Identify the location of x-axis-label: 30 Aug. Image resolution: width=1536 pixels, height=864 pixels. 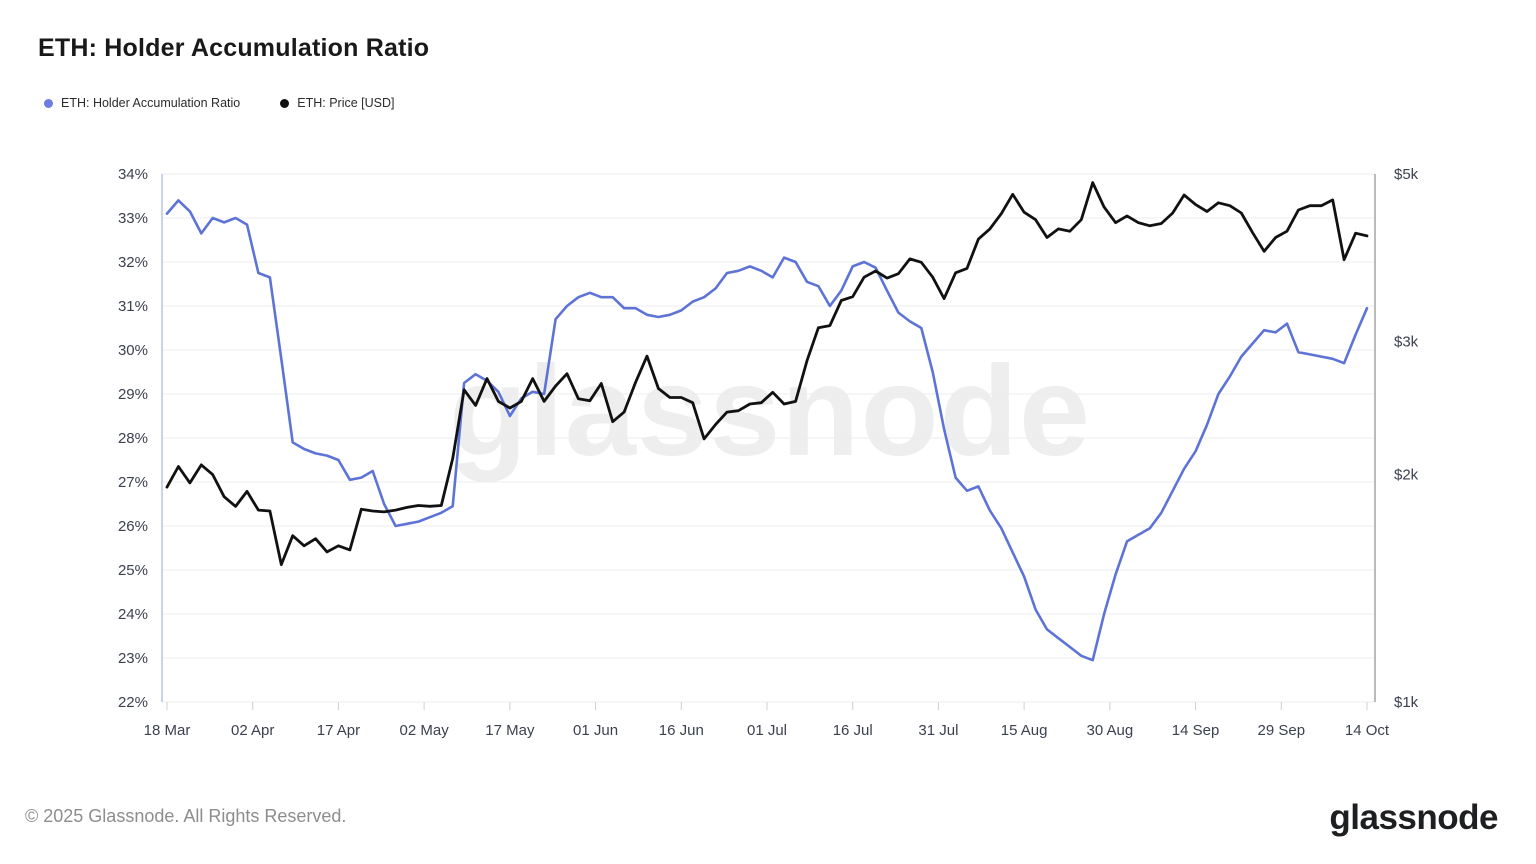
(1109, 730).